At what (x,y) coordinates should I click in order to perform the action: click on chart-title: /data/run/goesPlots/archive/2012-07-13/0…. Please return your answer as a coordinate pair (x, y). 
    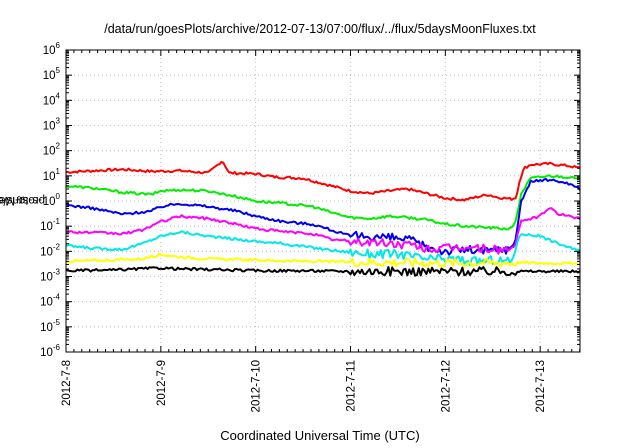
    Looking at the image, I should click on (320, 29).